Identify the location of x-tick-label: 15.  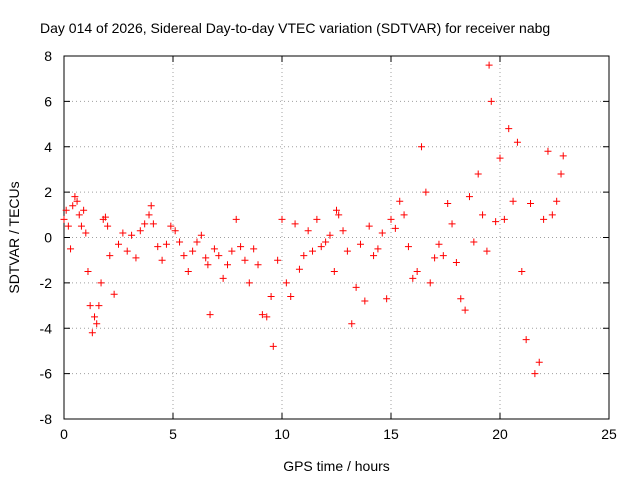
(391, 434).